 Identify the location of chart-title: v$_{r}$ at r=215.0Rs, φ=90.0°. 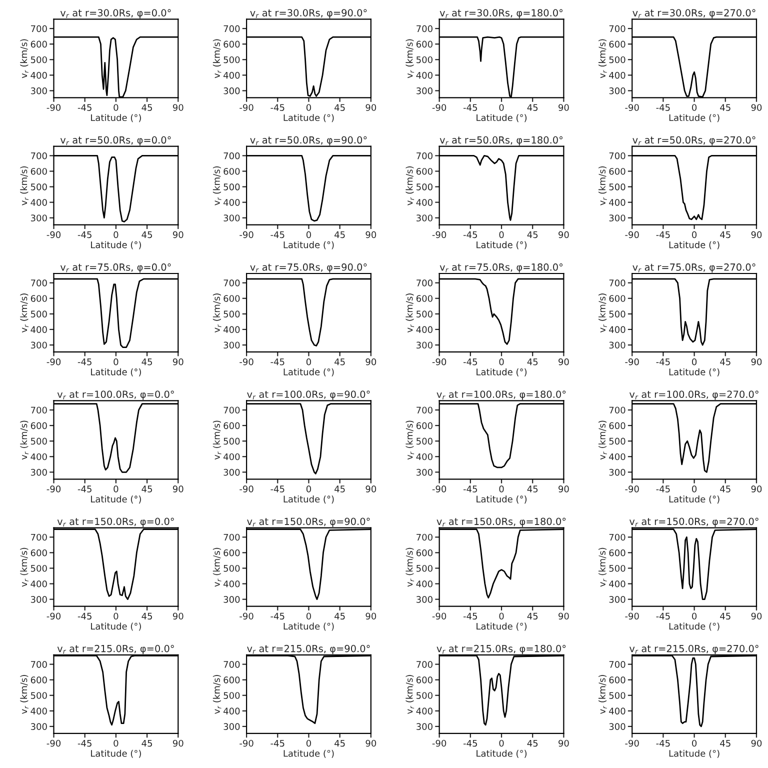
(308, 649).